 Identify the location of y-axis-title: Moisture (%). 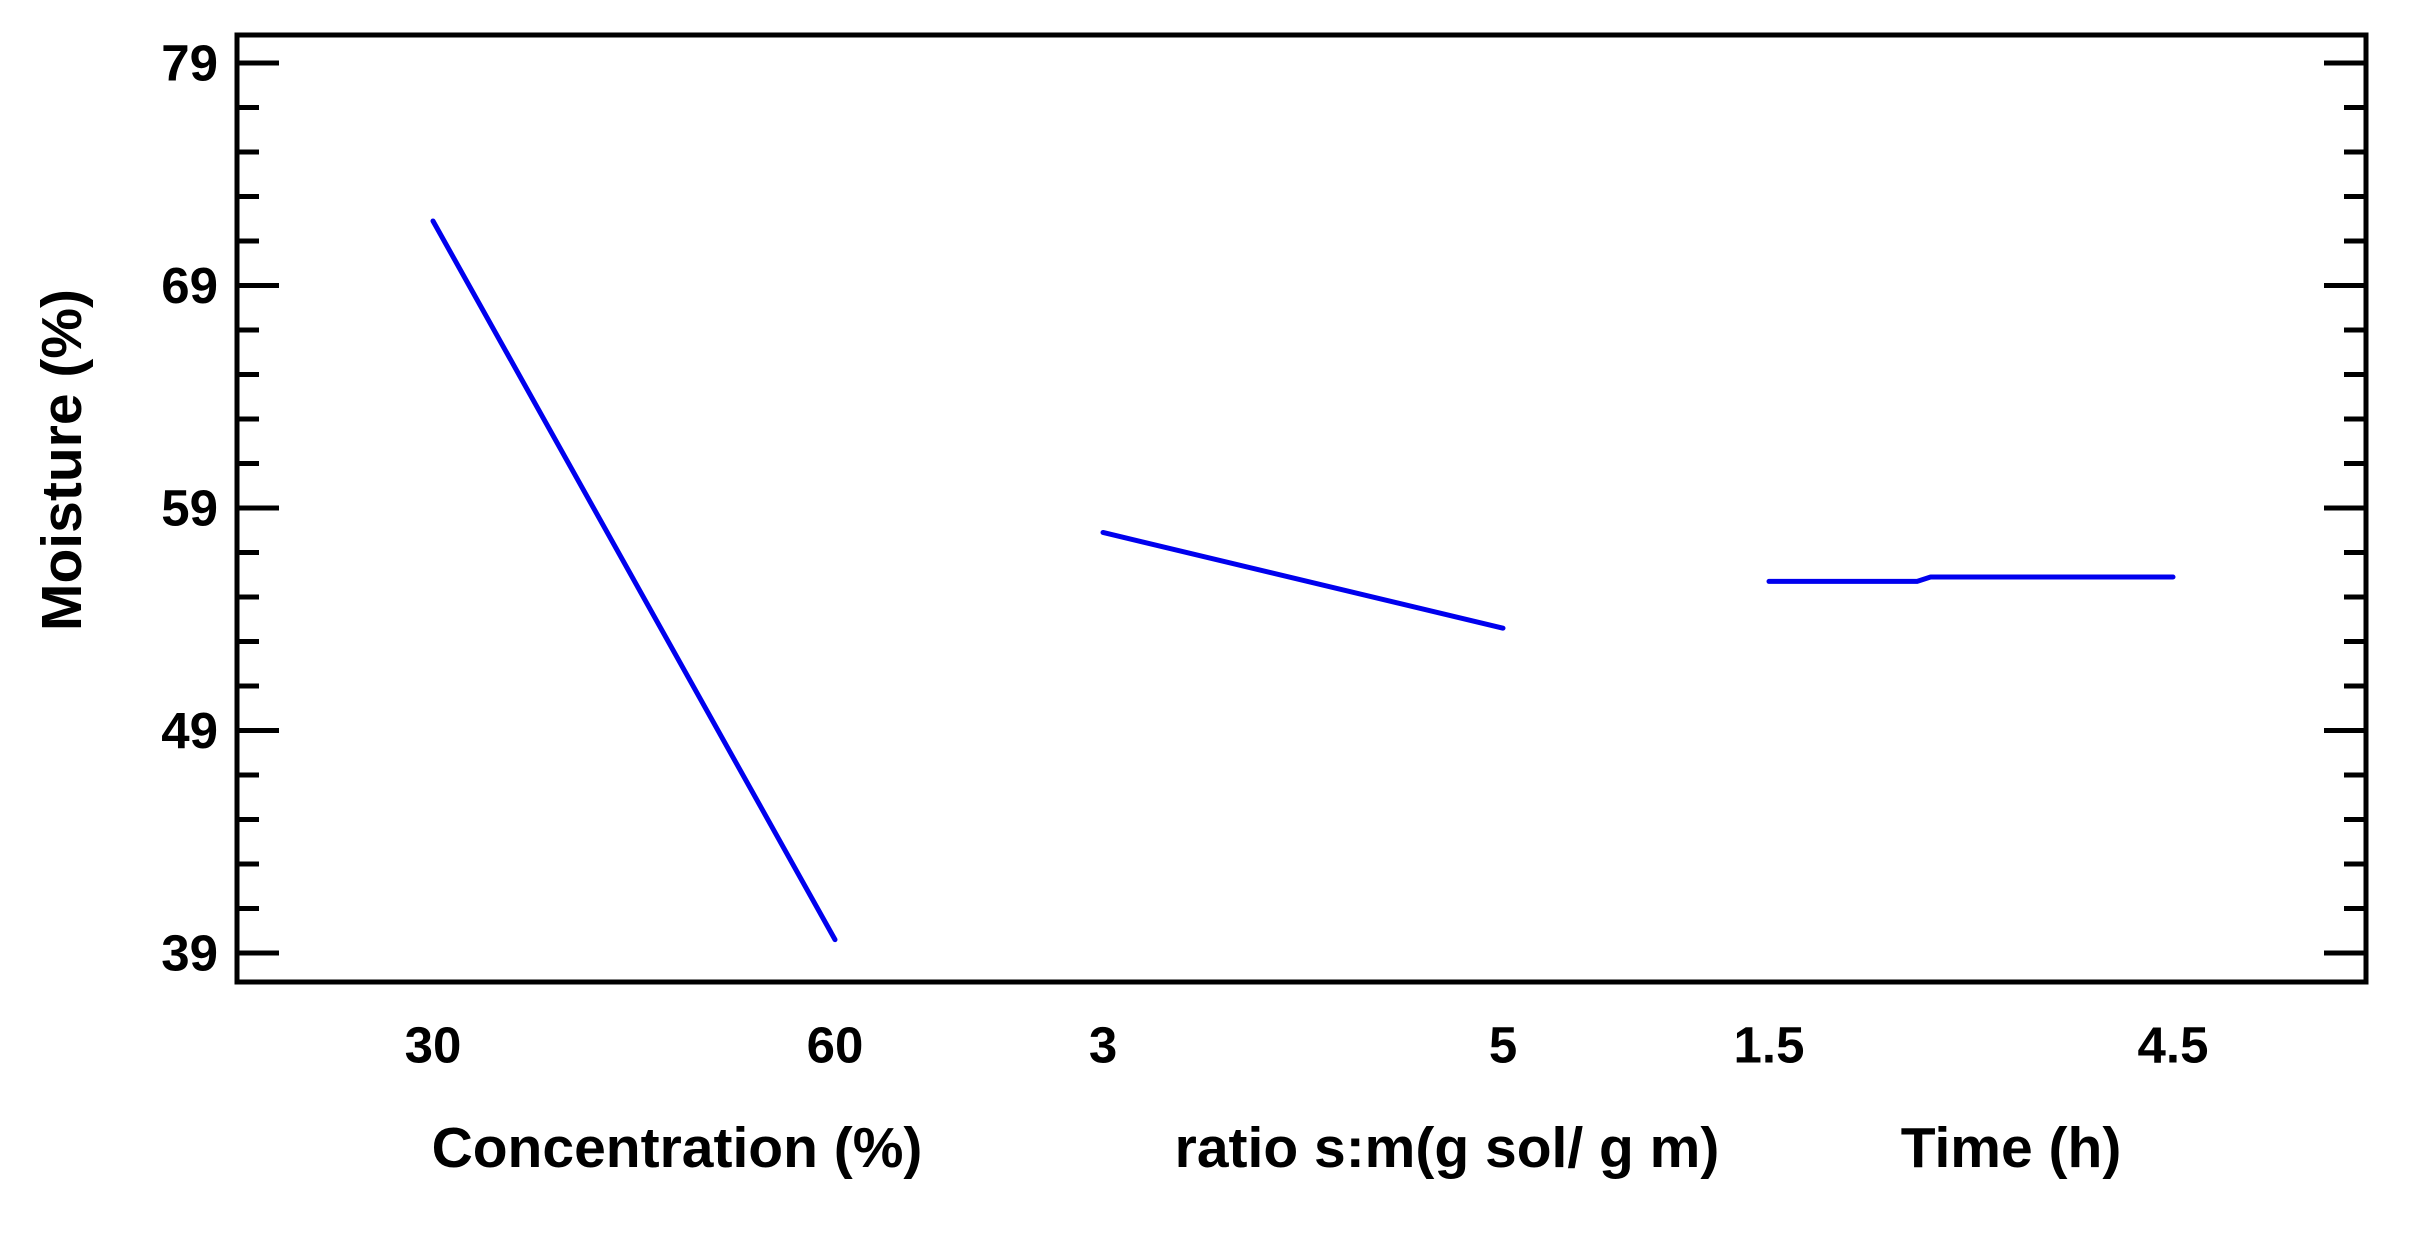
(62, 460).